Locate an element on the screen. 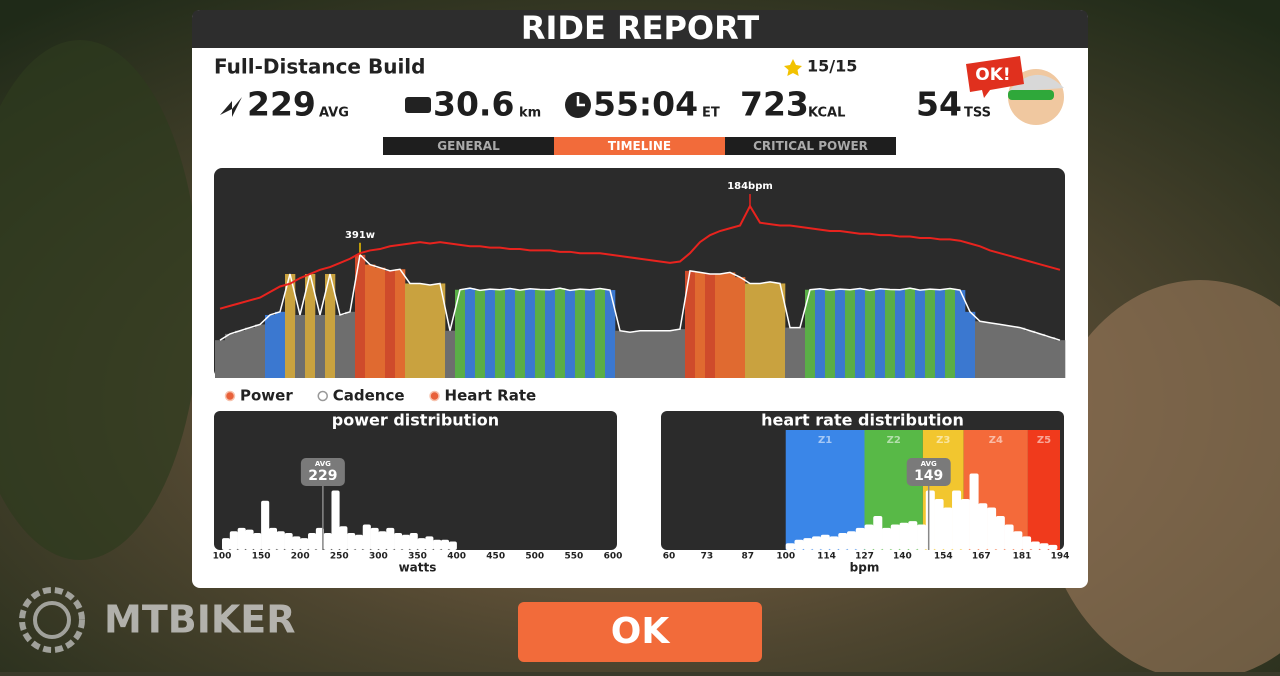  ok-button is located at coordinates (640, 632).